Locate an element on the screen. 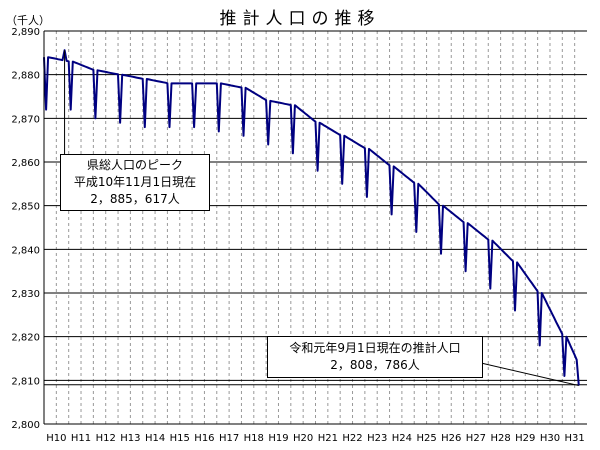 This screenshot has height=450, width=600. x-tick-label: H11 is located at coordinates (81, 438).